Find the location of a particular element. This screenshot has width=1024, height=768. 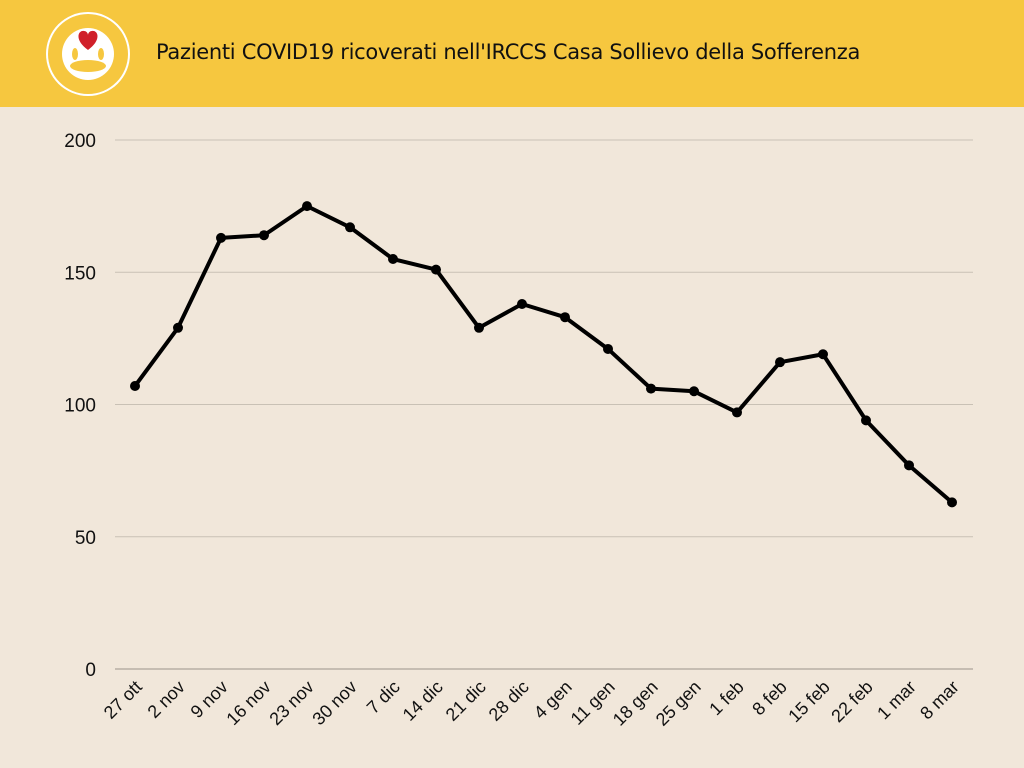

x-tick-label: 11 gen is located at coordinates (593, 703).